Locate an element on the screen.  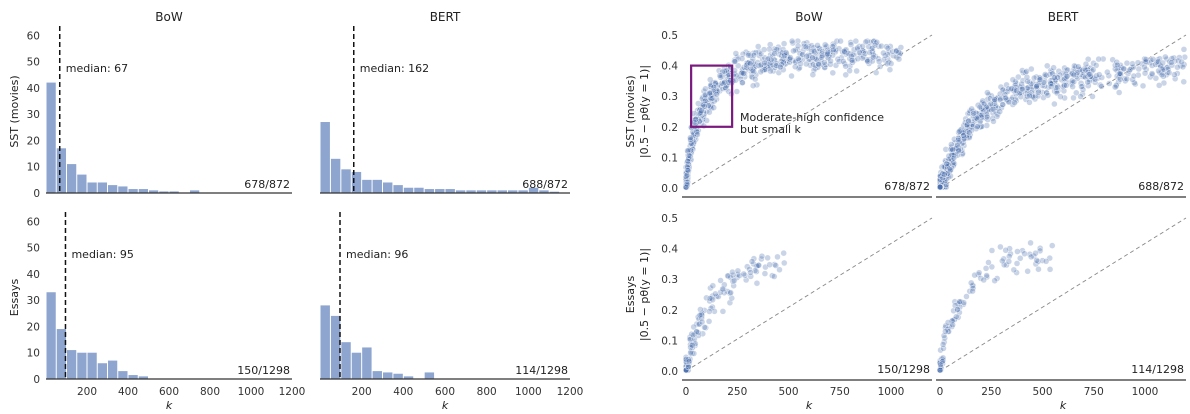
row-label: Essays is located at coordinates (630, 295).